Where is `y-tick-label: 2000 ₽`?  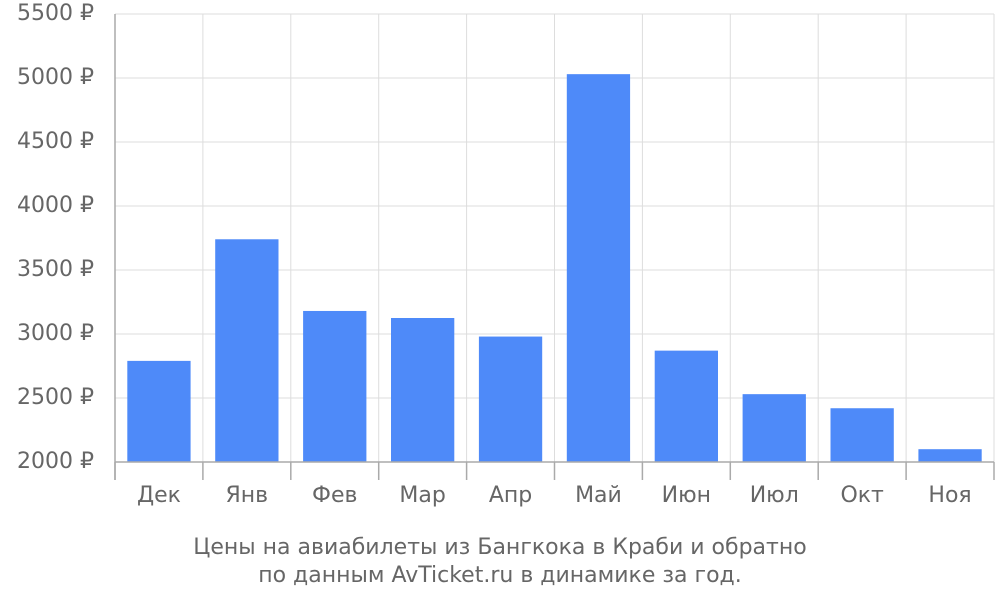
y-tick-label: 2000 ₽ is located at coordinates (55, 461).